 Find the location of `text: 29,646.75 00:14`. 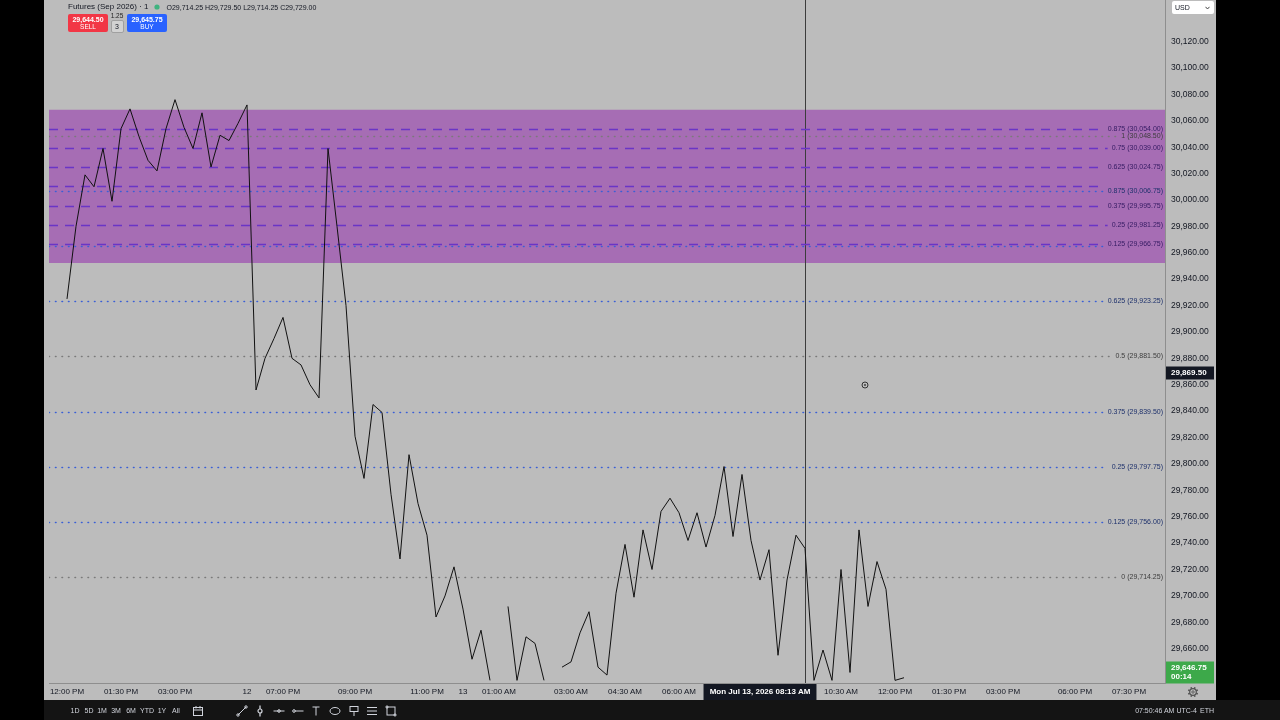

text: 29,646.75 00:14 is located at coordinates (1189, 672).